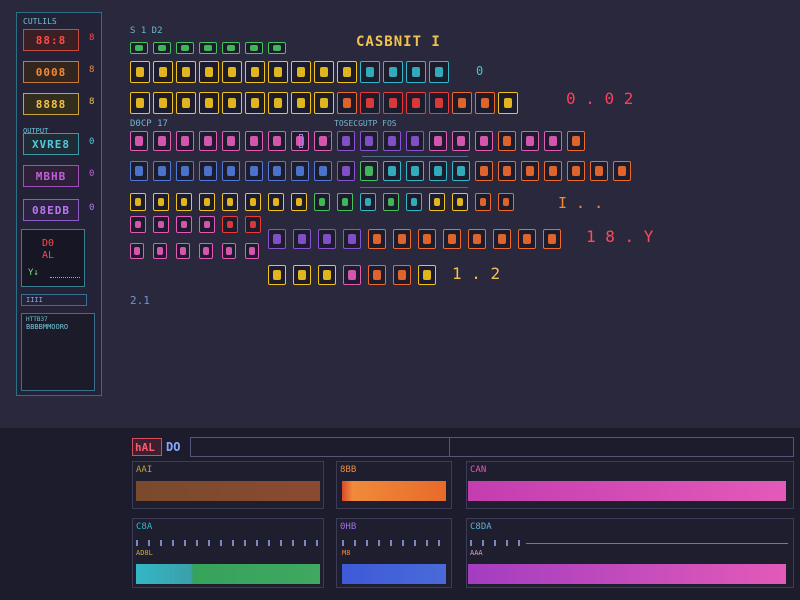  What do you see at coordinates (51, 104) in the screenshot?
I see `side-button-3: 8888` at bounding box center [51, 104].